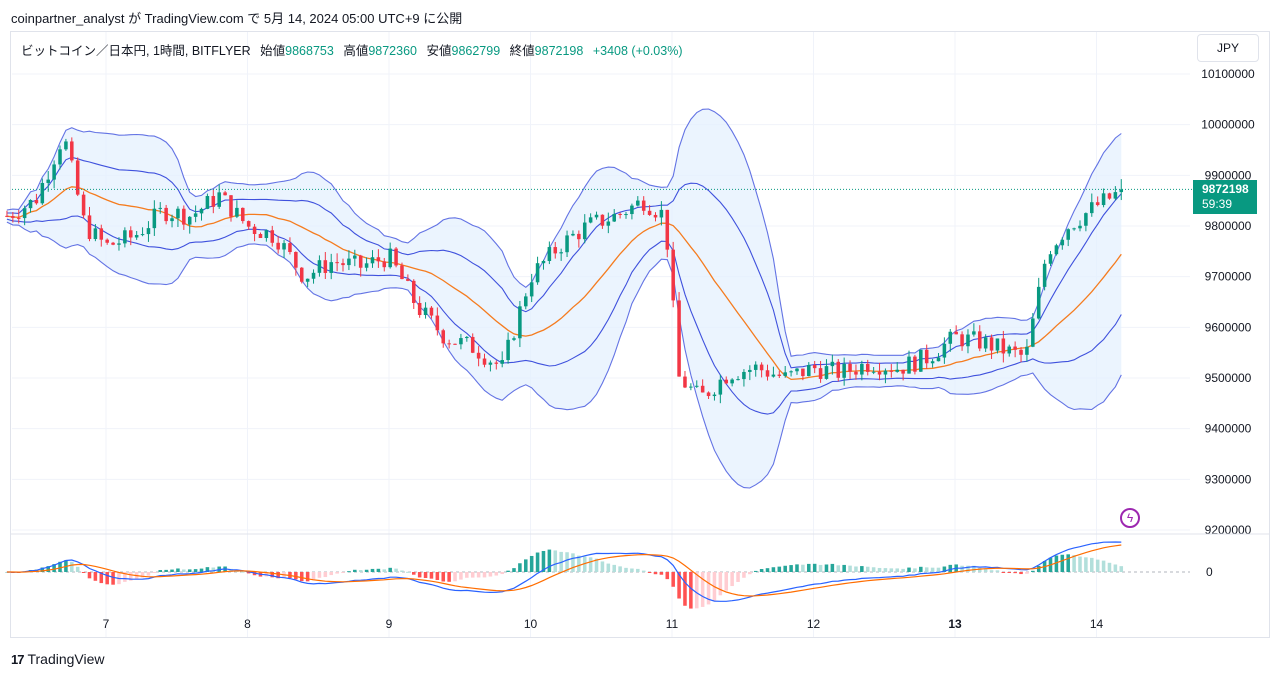 The width and height of the screenshot is (1280, 678). What do you see at coordinates (1228, 74) in the screenshot?
I see `y-tick-label: 10100000` at bounding box center [1228, 74].